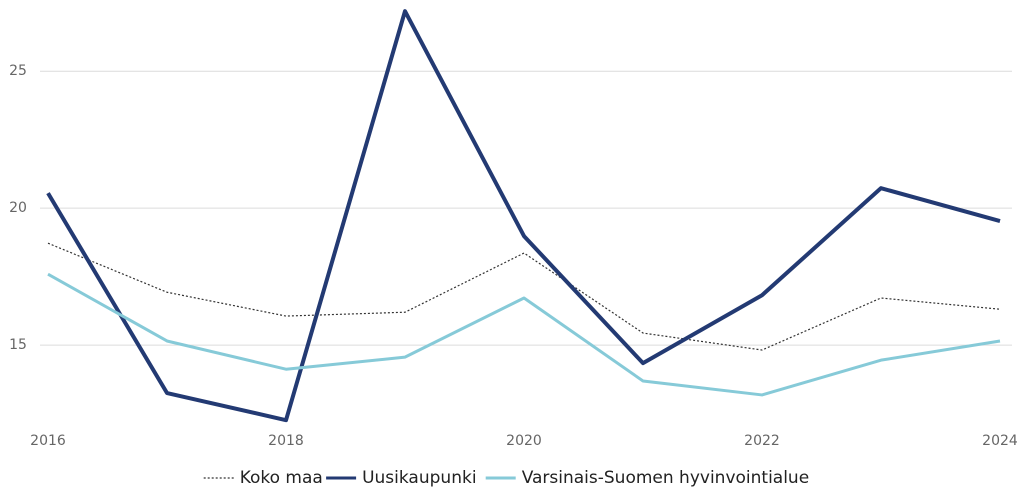 This screenshot has height=494, width=1025. Describe the element at coordinates (18, 208) in the screenshot. I see `y-tick-label: 20` at that location.